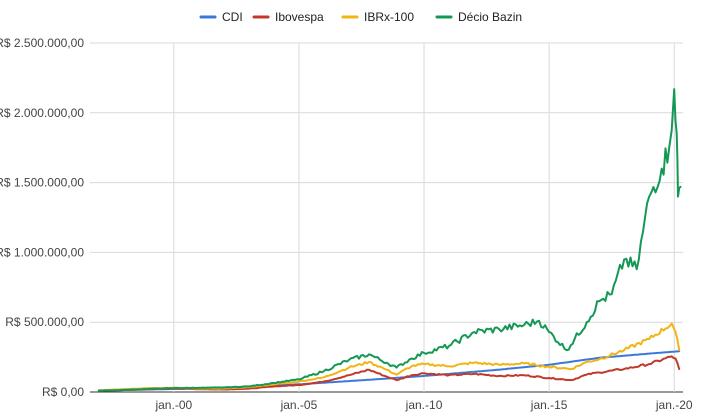  I want to click on legend-item-d-cio-bazin: Décio Bazin, so click(478, 17).